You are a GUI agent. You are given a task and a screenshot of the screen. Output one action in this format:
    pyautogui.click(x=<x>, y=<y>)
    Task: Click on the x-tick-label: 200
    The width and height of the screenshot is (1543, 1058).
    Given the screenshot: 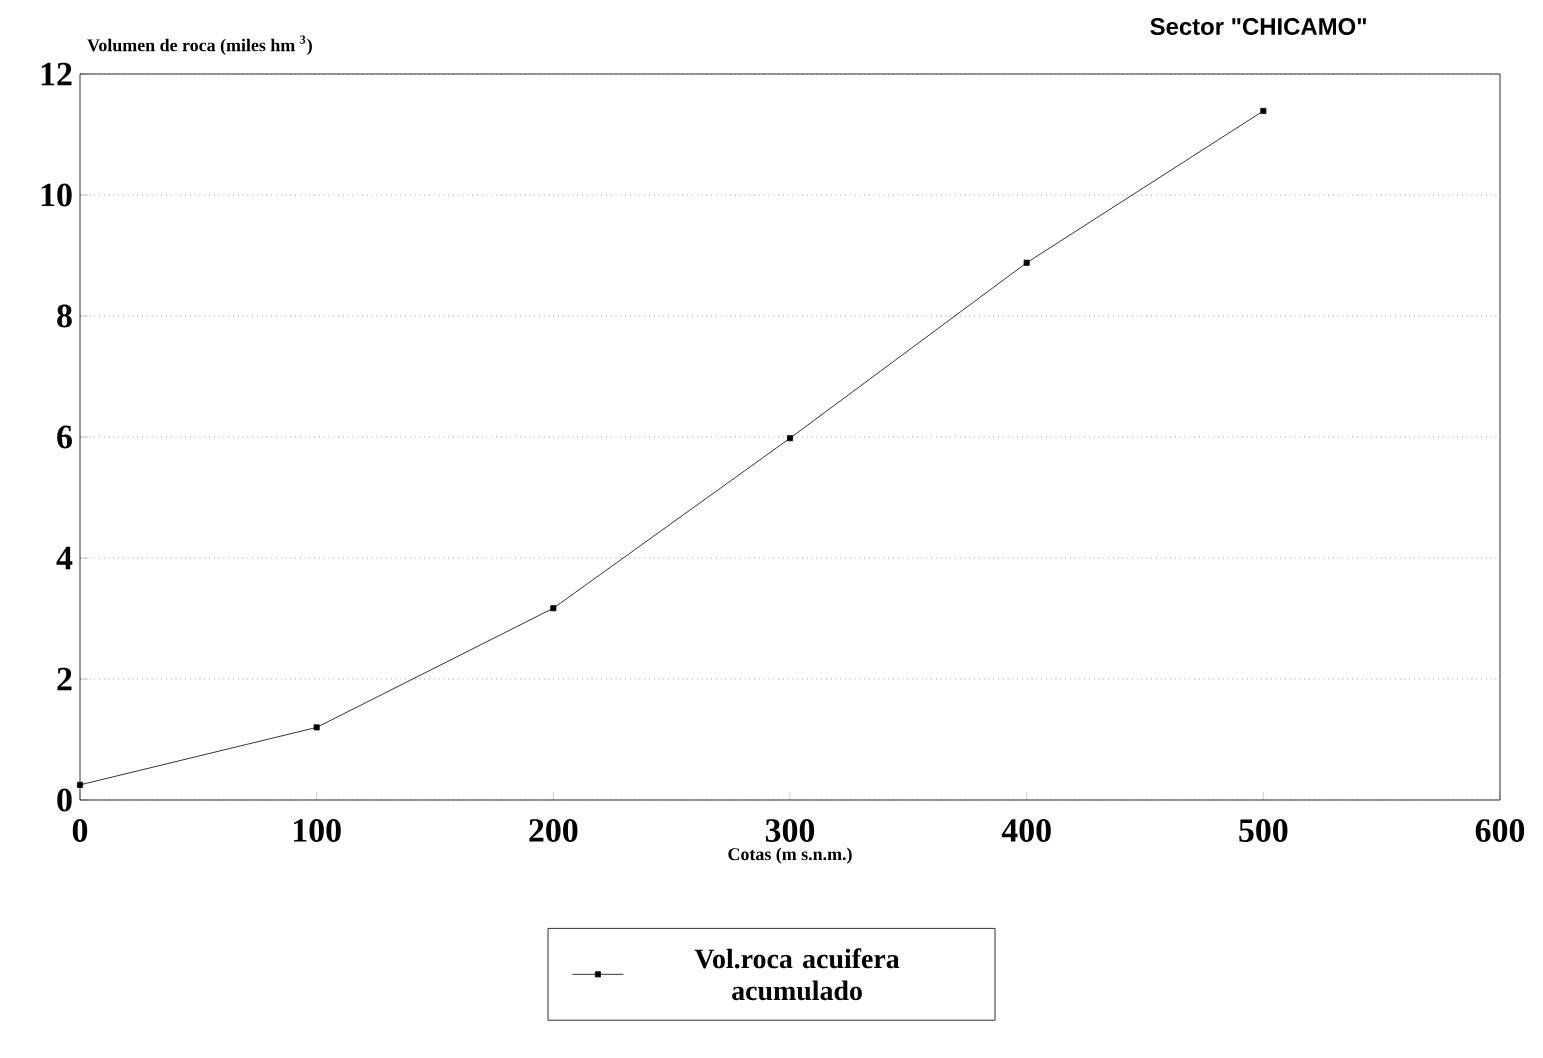 What is the action you would take?
    pyautogui.click(x=553, y=830)
    